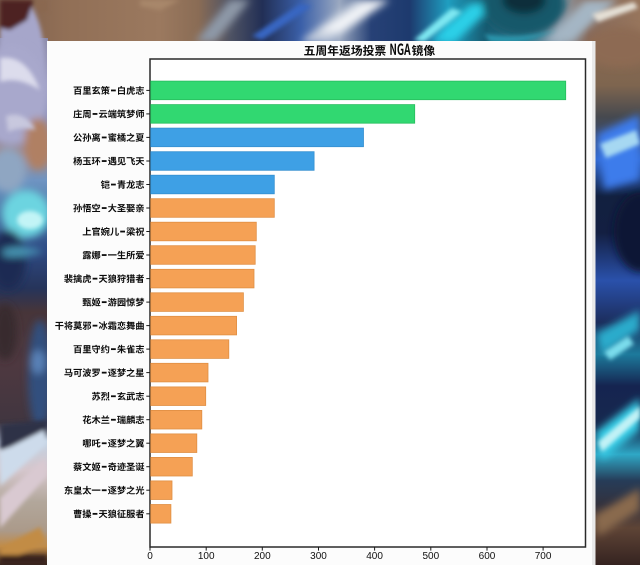 The image size is (640, 565). What do you see at coordinates (318, 556) in the screenshot?
I see `svg-text: 300` at bounding box center [318, 556].